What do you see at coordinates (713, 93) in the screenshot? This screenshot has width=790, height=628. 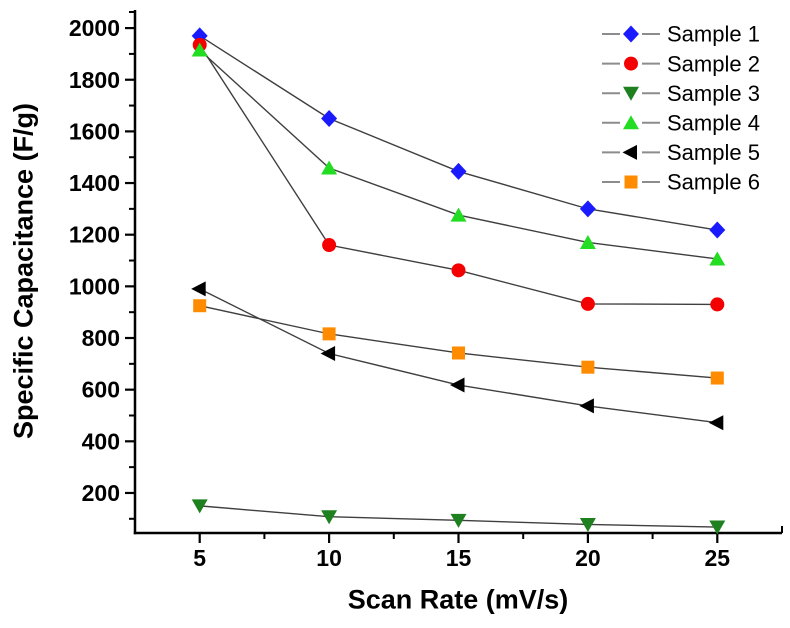 I see `legend-label-sample-3: Sample 3` at bounding box center [713, 93].